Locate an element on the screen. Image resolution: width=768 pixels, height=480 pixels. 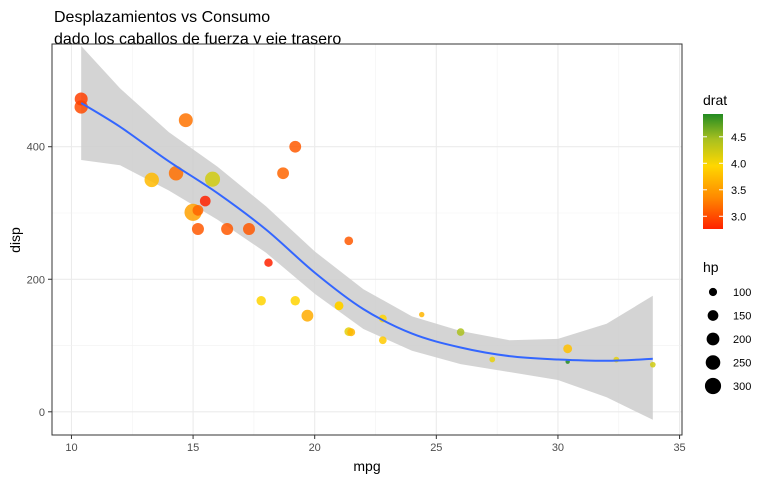
color-legend-label: 3.0 is located at coordinates (738, 217).